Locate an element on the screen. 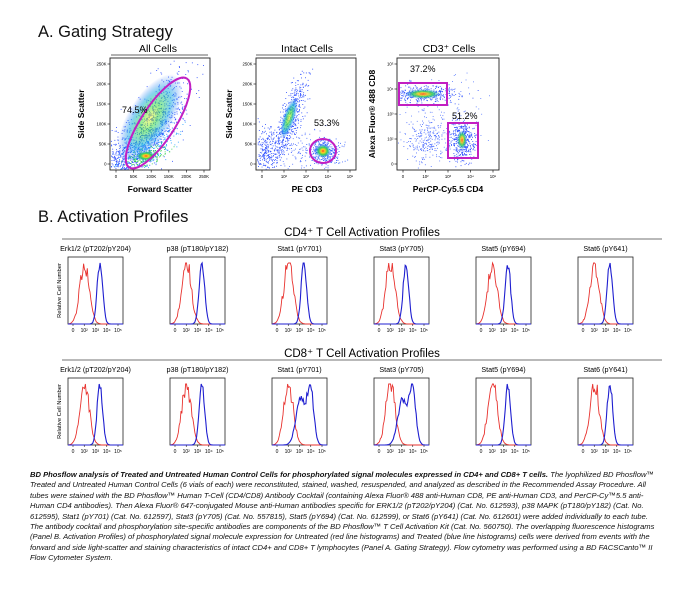 The height and width of the screenshot is (616, 680). tick-label: 200K is located at coordinates (101, 84).